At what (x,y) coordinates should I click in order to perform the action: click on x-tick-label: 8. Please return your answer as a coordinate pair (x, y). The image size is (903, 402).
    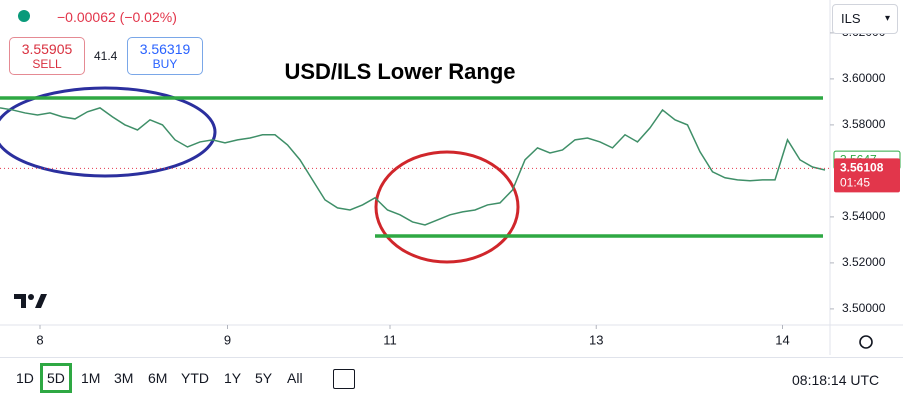
    Looking at the image, I should click on (39, 339).